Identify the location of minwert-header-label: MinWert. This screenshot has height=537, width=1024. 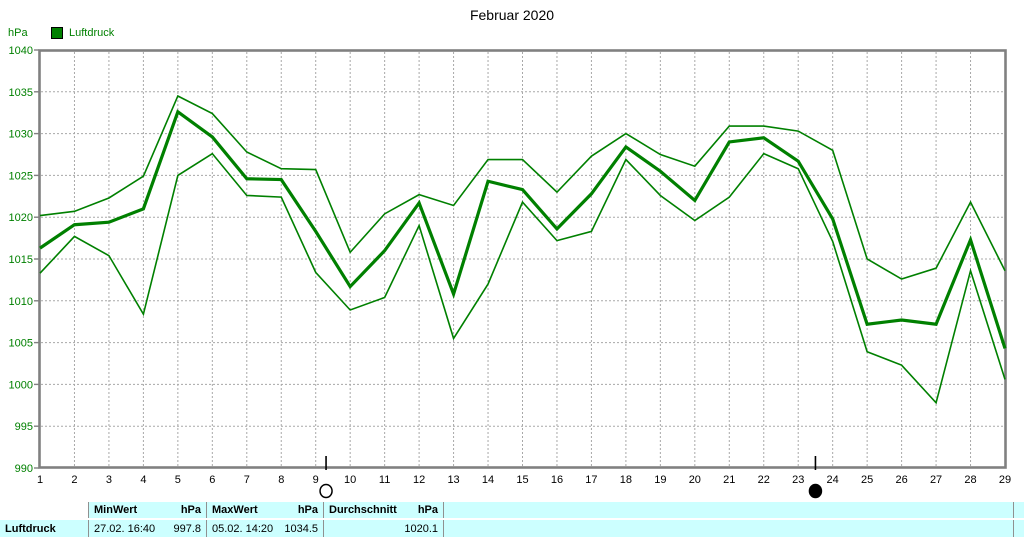
(116, 510).